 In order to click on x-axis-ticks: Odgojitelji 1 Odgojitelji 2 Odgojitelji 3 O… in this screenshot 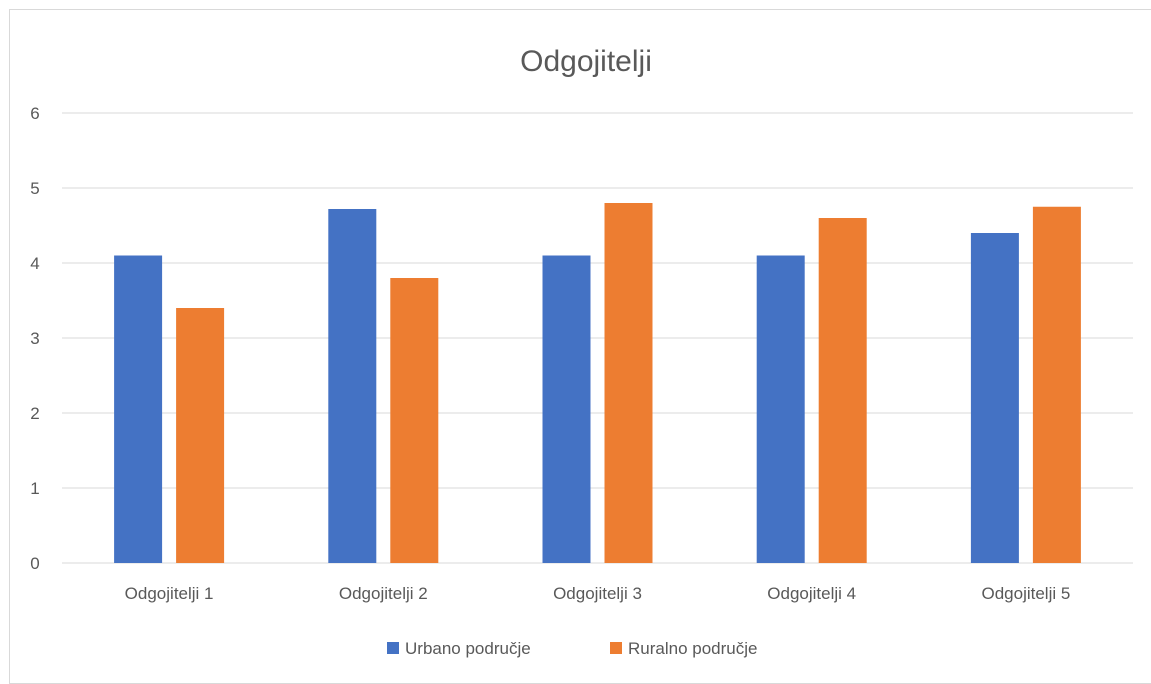, I will do `click(598, 593)`.